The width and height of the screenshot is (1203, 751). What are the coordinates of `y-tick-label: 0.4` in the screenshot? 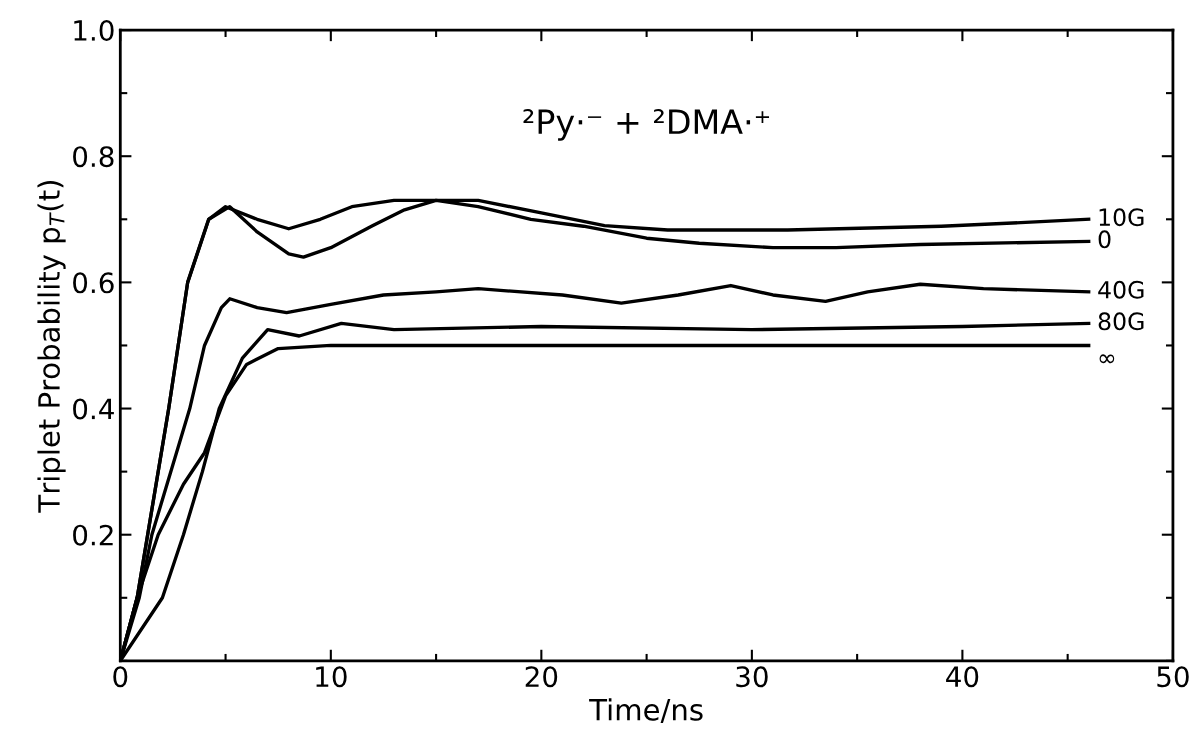 It's located at (93, 409).